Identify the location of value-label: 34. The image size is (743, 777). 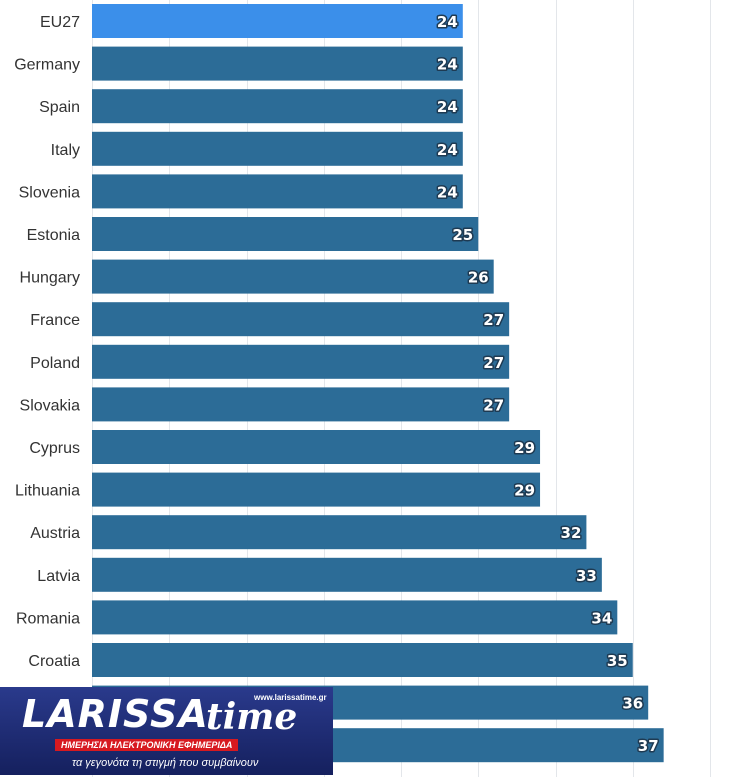
(601, 618).